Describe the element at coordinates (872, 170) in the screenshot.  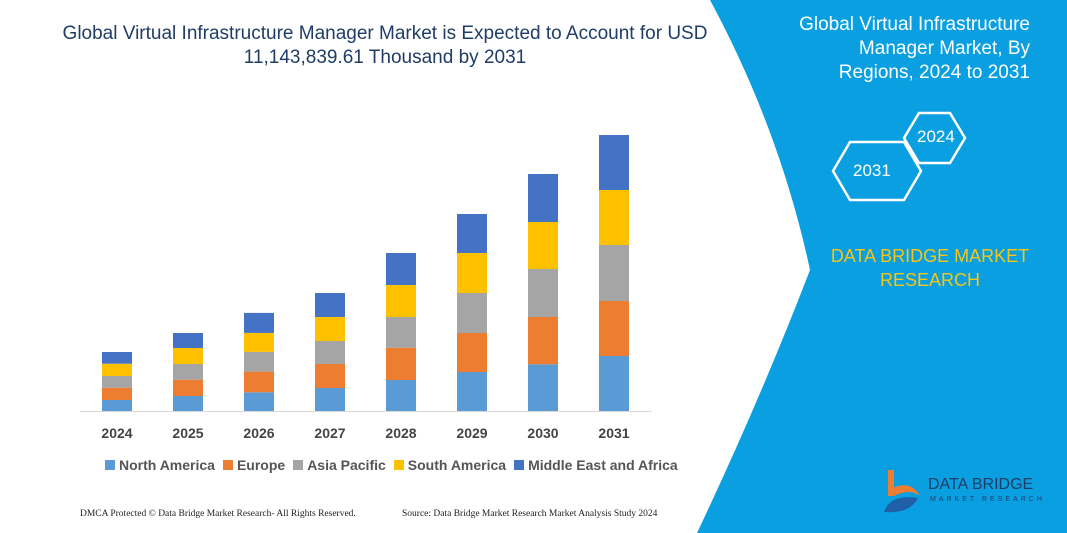
I see `hex-label-2031: 2031` at that location.